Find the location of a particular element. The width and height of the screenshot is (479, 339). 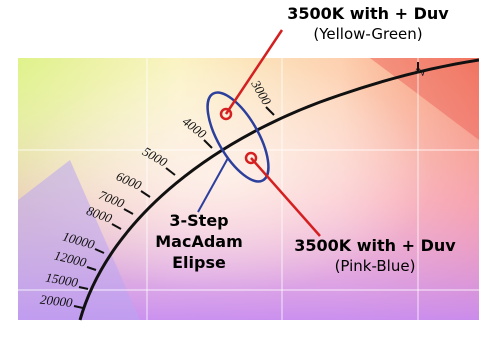

ellipse-label-line1: 3-Step is located at coordinates (199, 220).